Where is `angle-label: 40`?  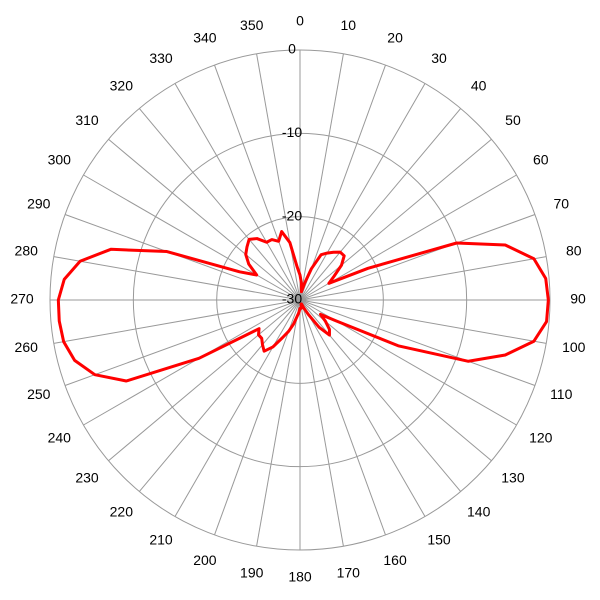 angle-label: 40 is located at coordinates (479, 86).